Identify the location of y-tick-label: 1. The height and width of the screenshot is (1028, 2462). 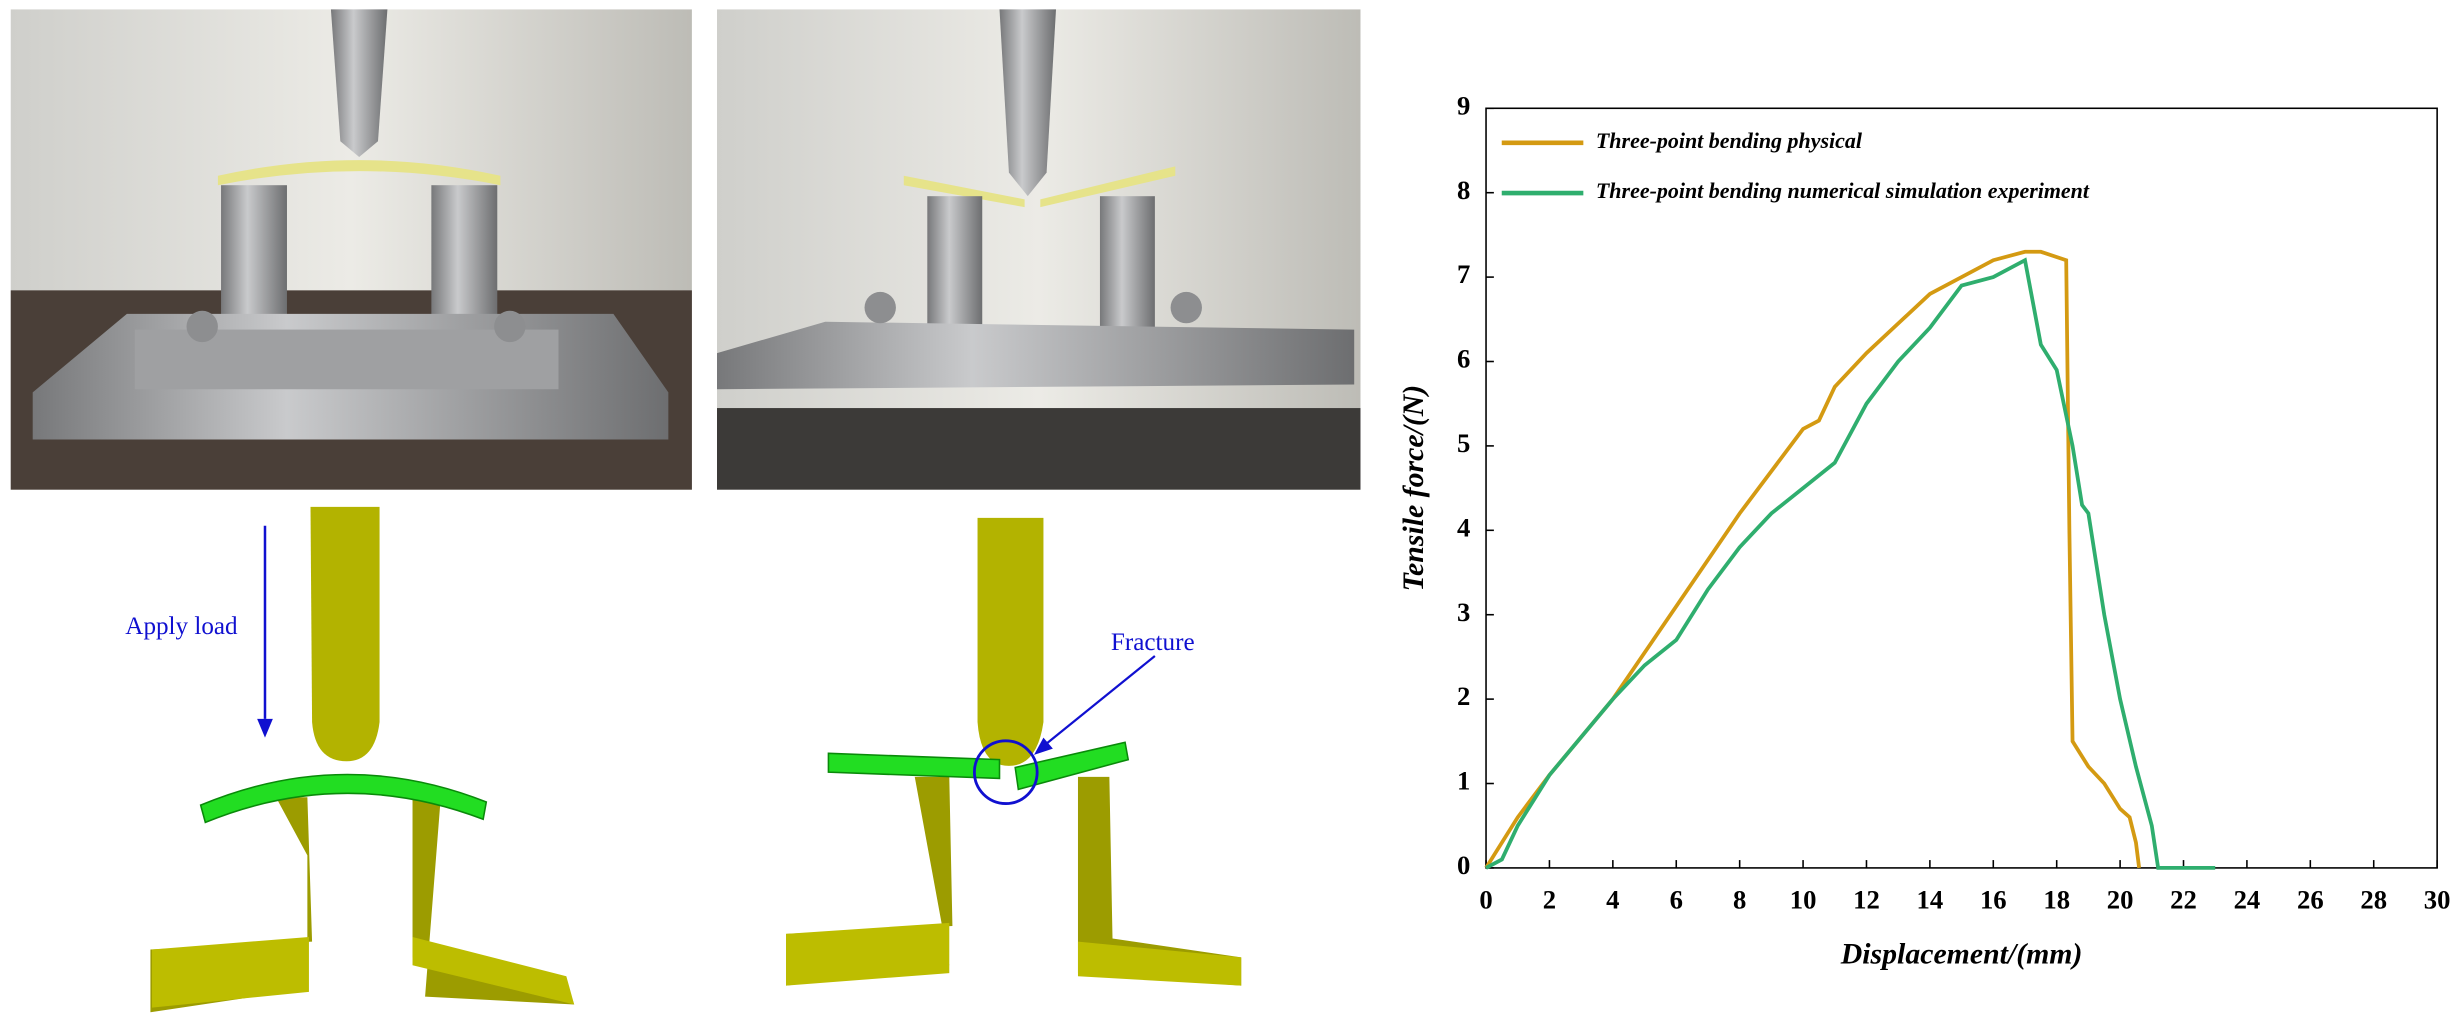
(1463, 781).